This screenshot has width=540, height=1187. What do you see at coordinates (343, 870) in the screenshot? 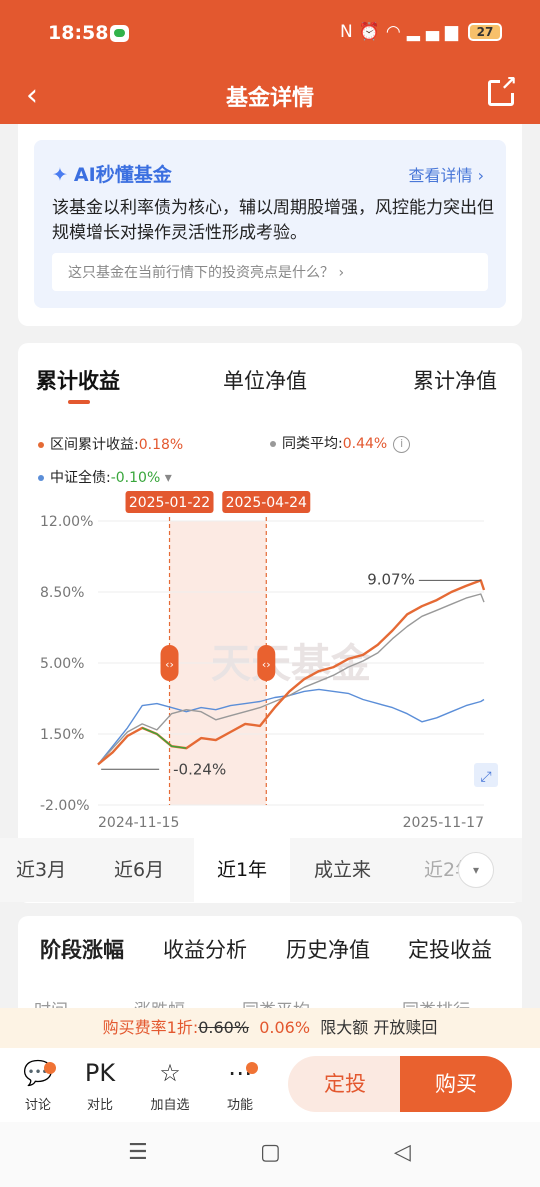
I see `range-since-inception: 成立来` at bounding box center [343, 870].